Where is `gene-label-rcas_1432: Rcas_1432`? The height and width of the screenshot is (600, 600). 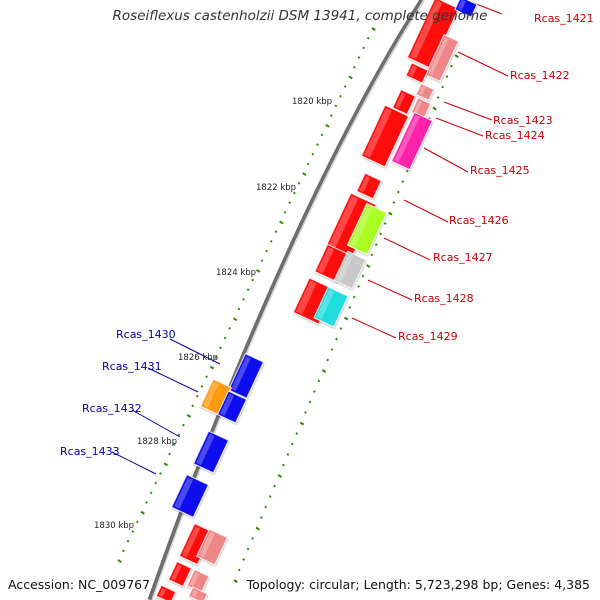 gene-label-rcas_1432: Rcas_1432 is located at coordinates (112, 408).